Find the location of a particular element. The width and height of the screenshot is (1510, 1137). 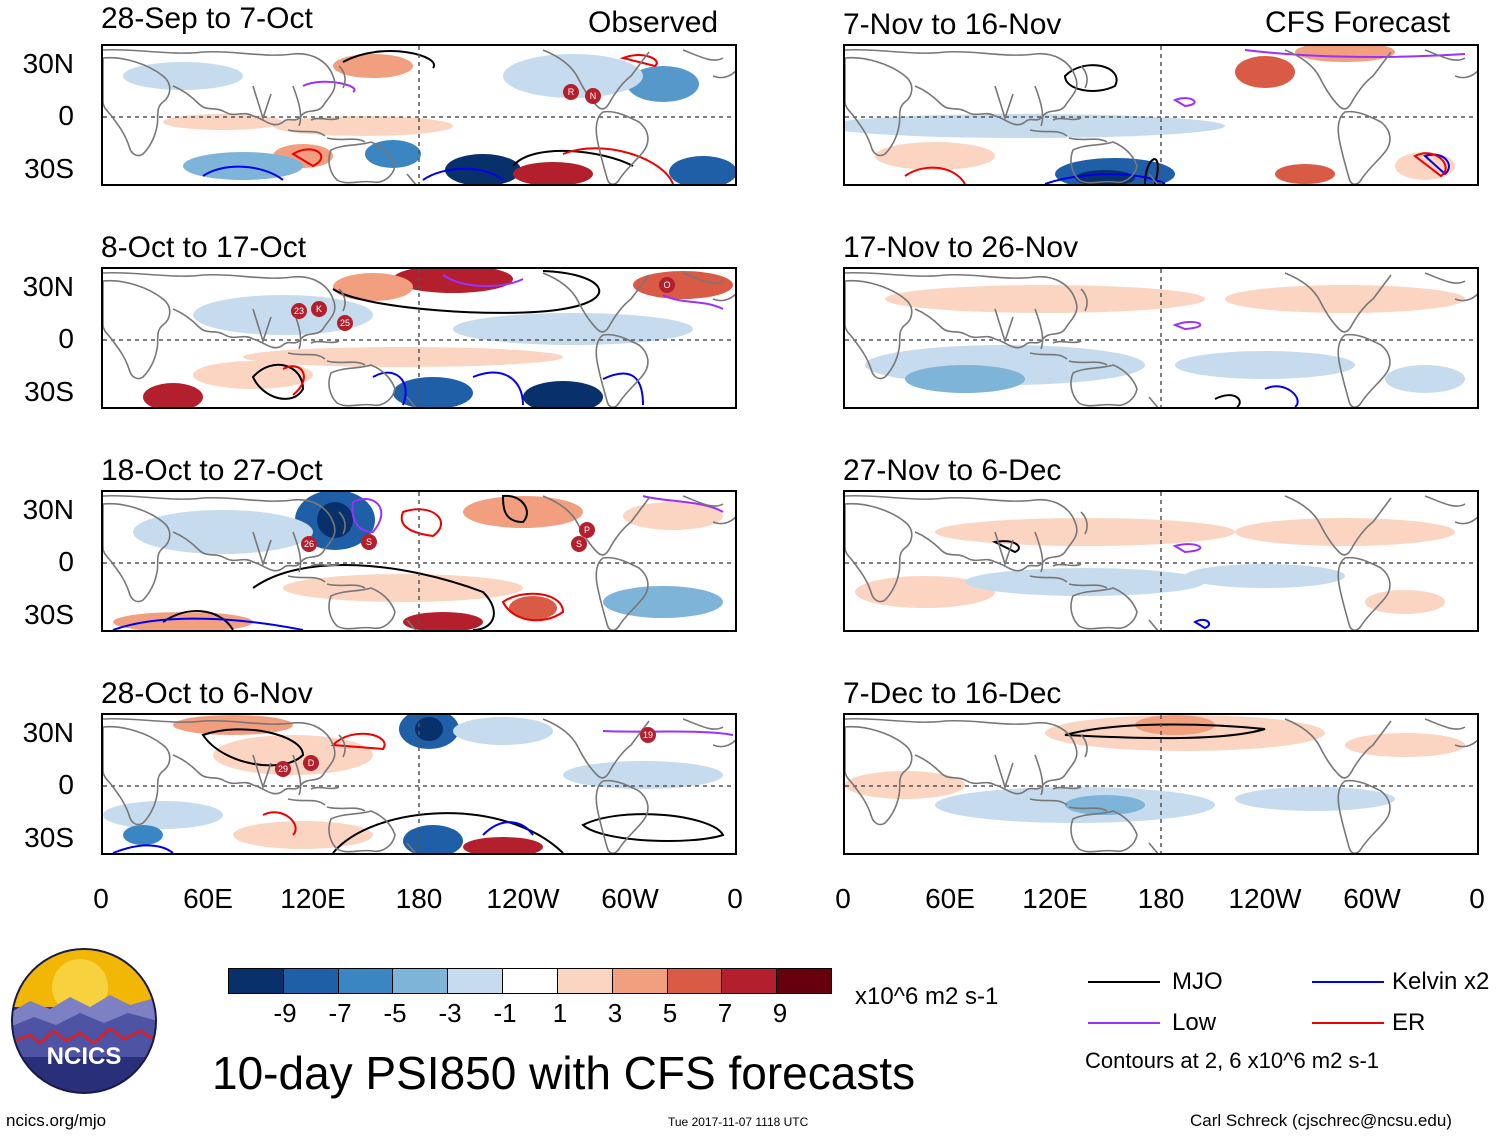

storm-marker: D is located at coordinates (311, 763).